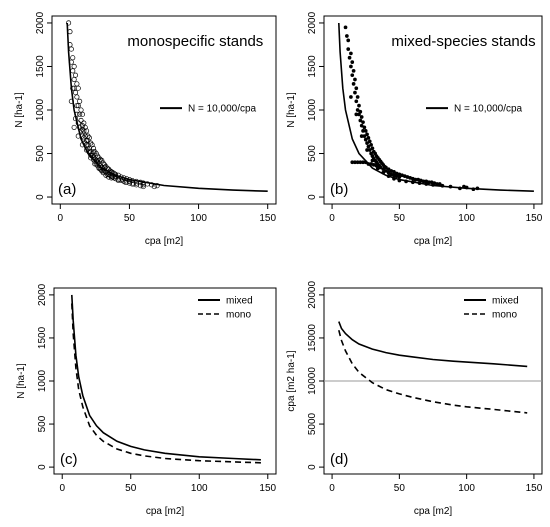  I want to click on x-tick-label: 0, so click(62, 488).